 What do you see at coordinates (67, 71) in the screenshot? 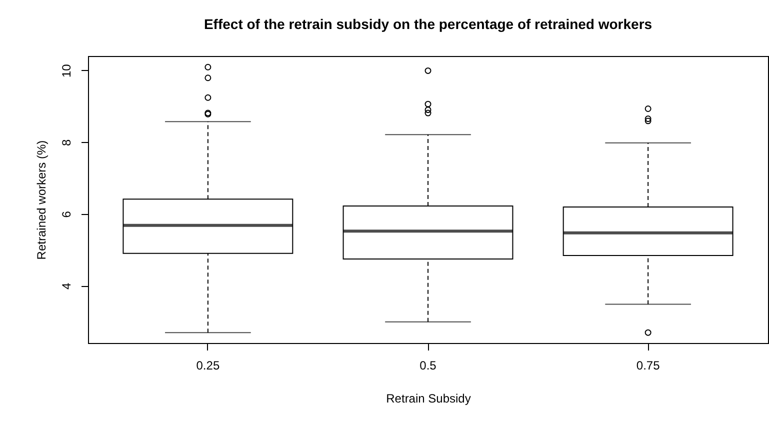
I see `y-tick-label: 10` at bounding box center [67, 71].